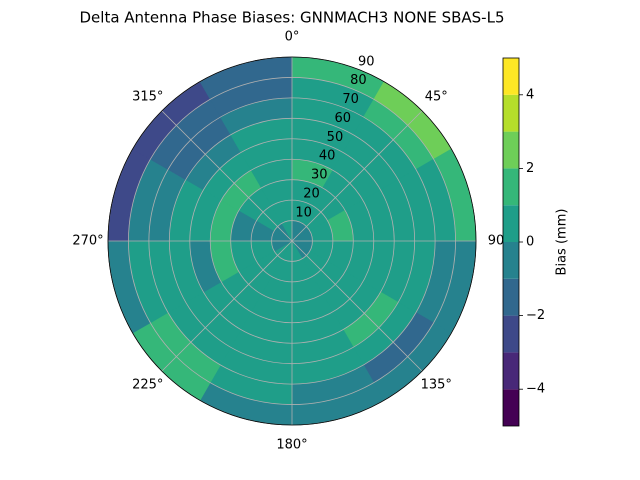 The height and width of the screenshot is (480, 640). What do you see at coordinates (436, 385) in the screenshot?
I see `theta-tick-label: 135°` at bounding box center [436, 385].